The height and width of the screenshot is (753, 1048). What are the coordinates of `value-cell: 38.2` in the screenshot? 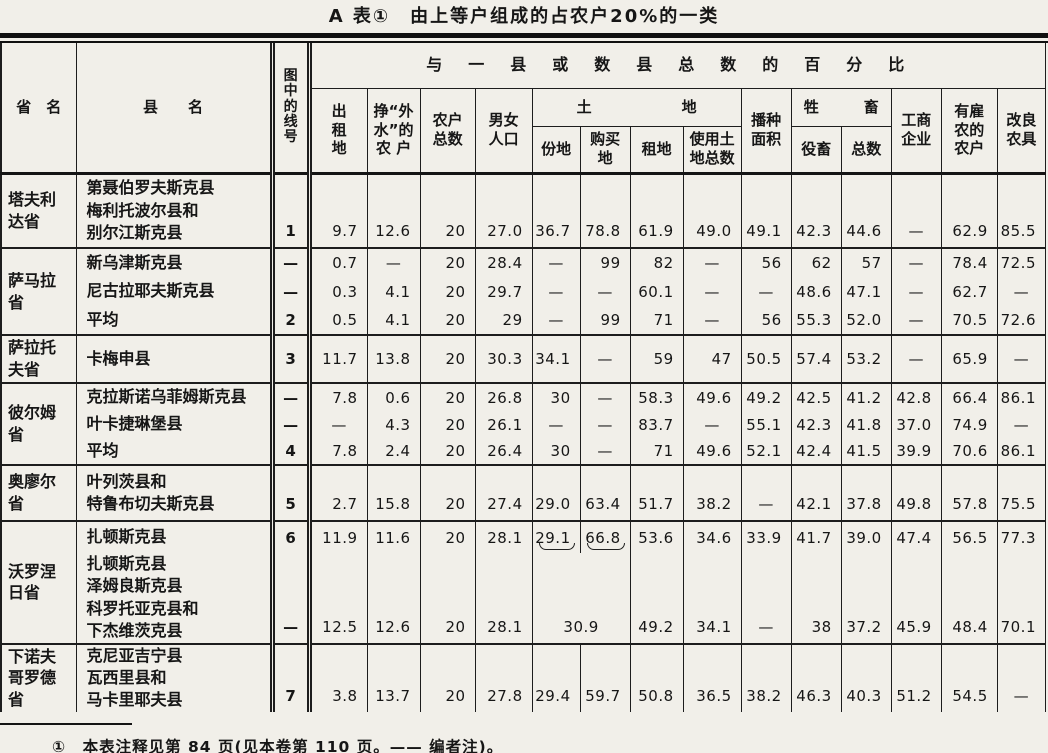 It's located at (766, 677).